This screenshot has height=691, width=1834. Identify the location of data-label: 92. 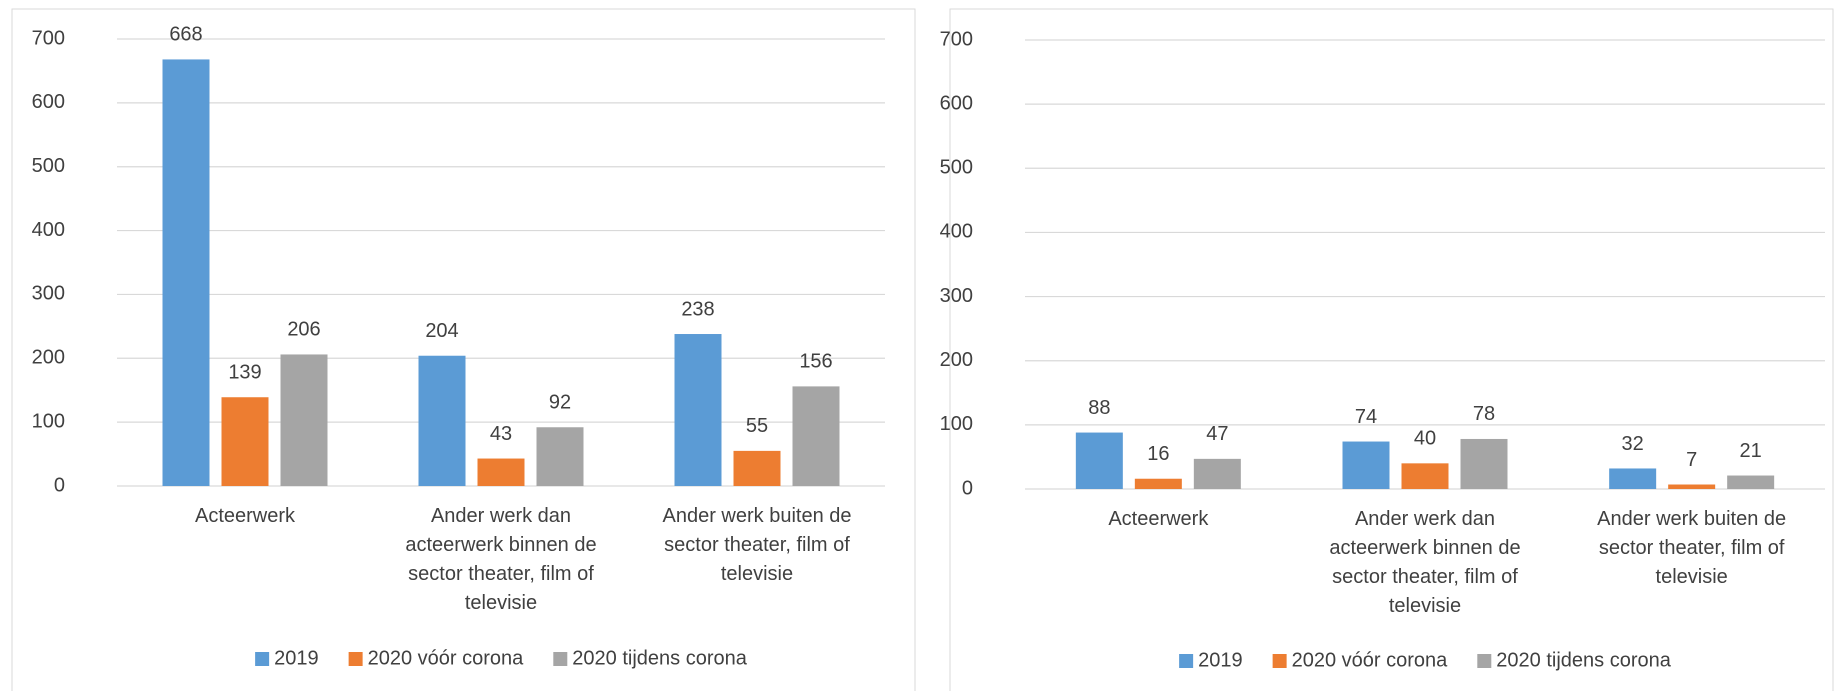
(560, 403).